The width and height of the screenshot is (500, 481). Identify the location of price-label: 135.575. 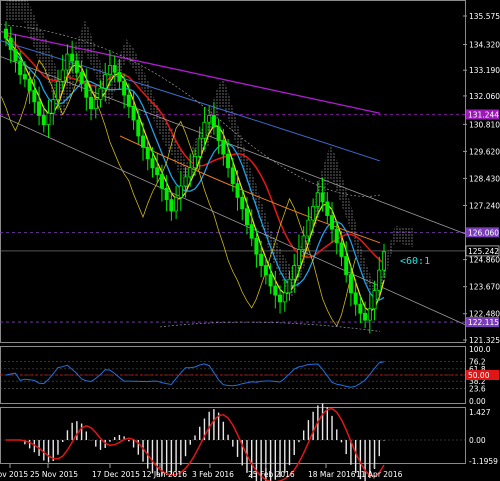
(484, 16).